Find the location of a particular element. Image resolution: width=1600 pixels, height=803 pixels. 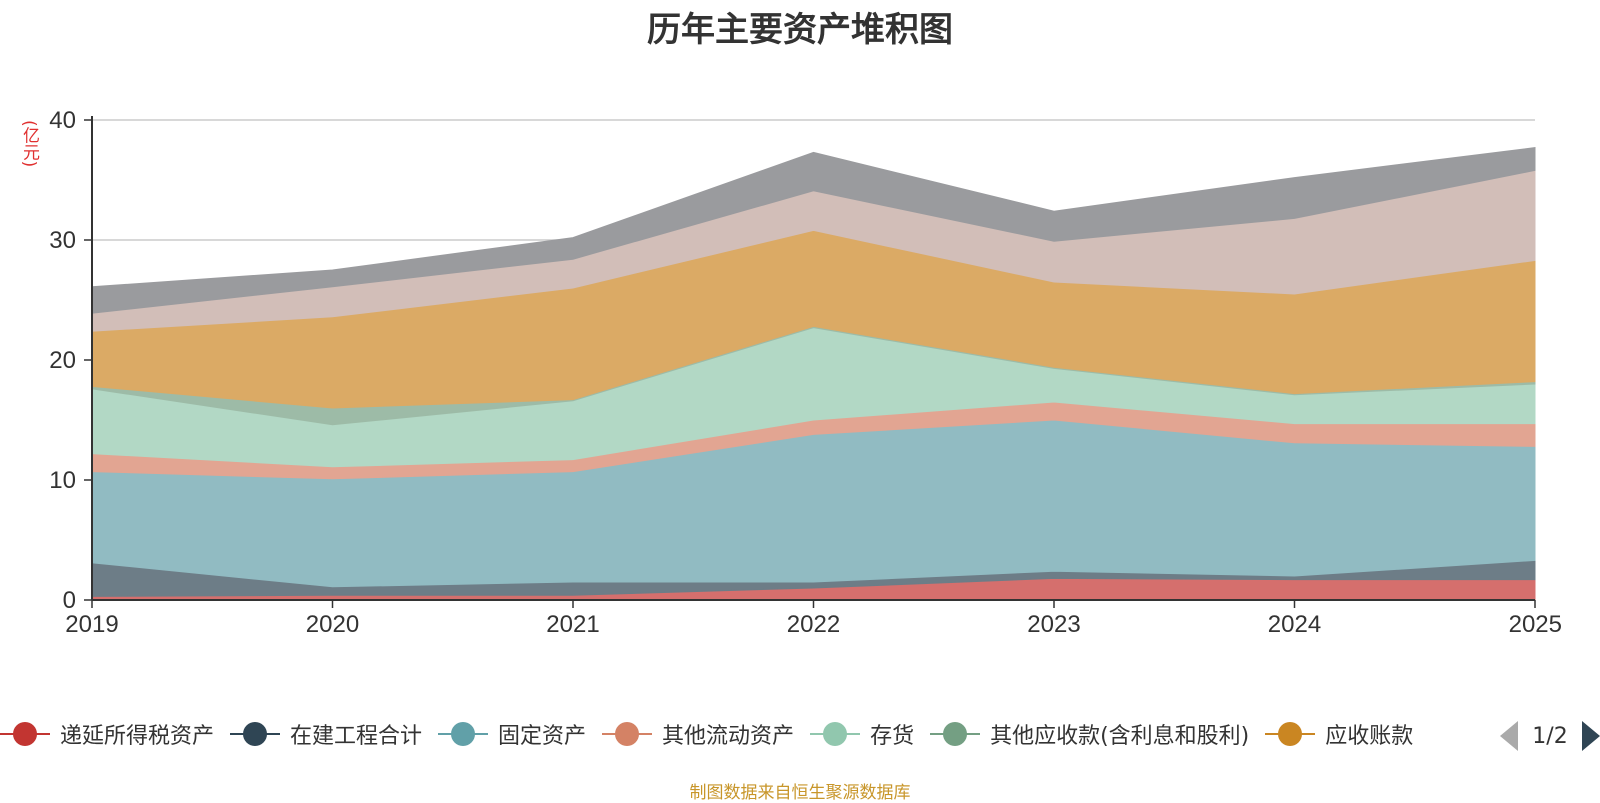

legend-page-indicator: 1/2 is located at coordinates (1550, 736).